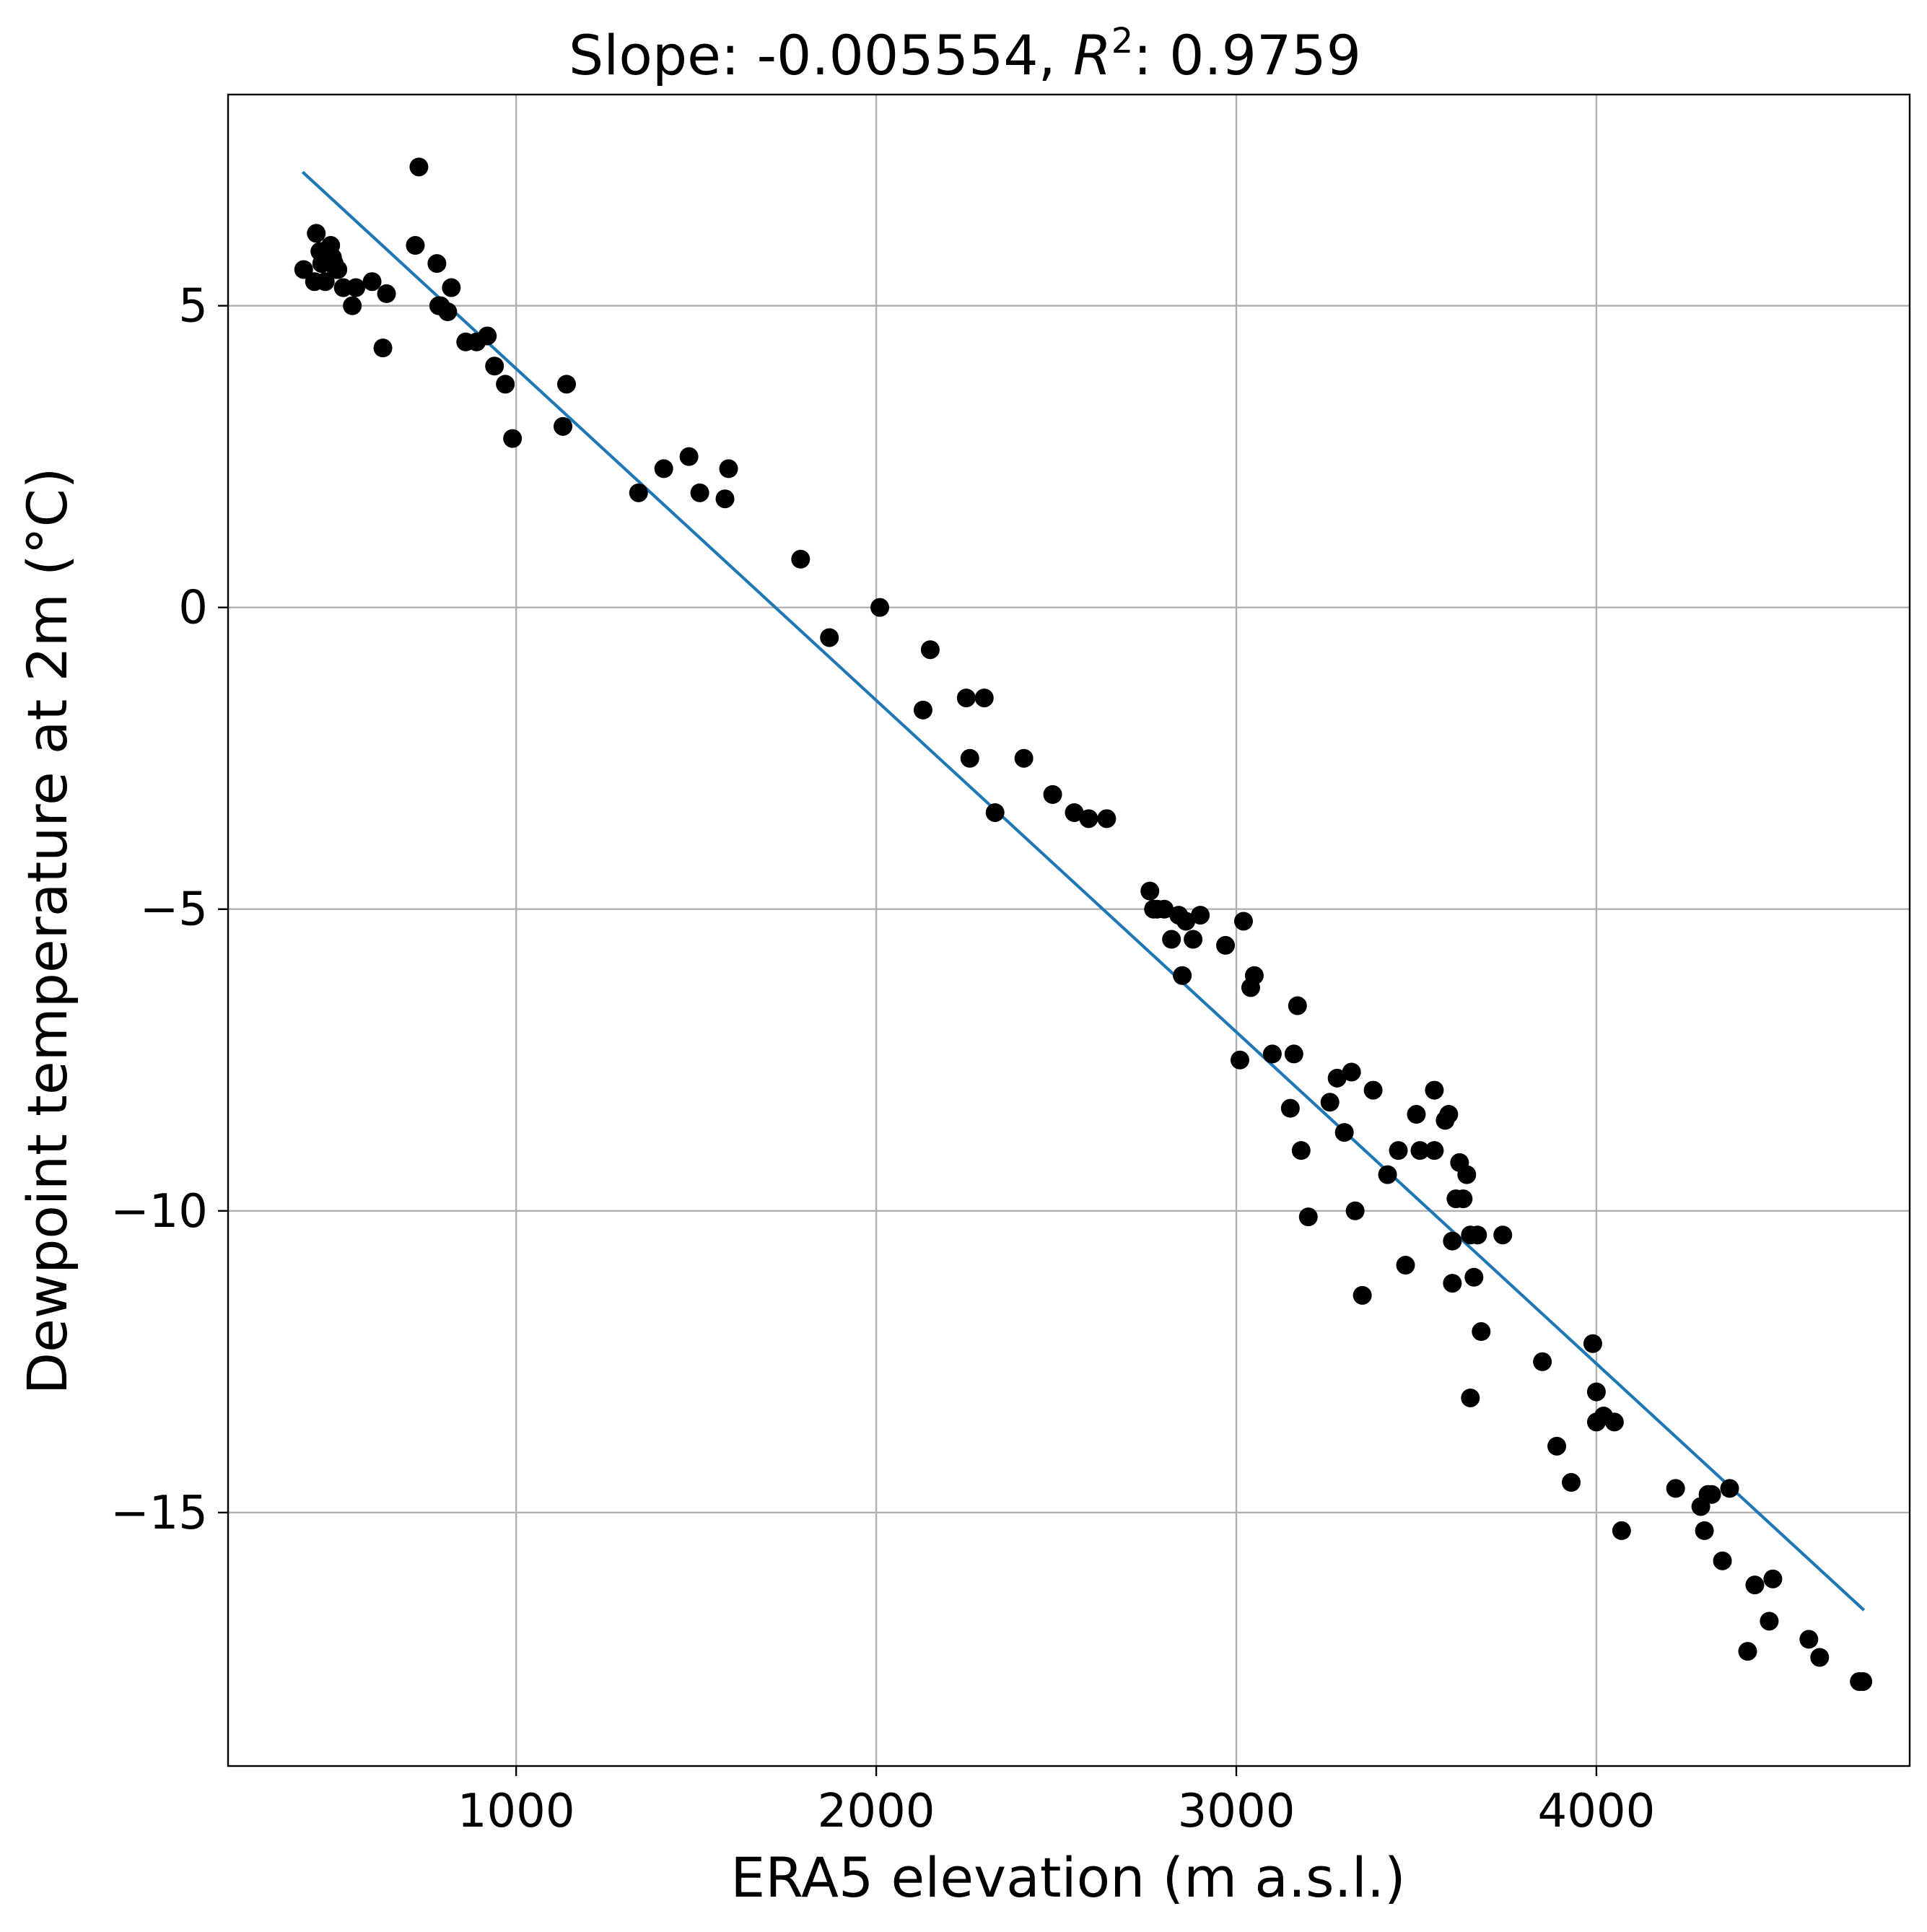 The image size is (1927, 1932). Describe the element at coordinates (159, 1211) in the screenshot. I see `y-tick-label: −10` at that location.